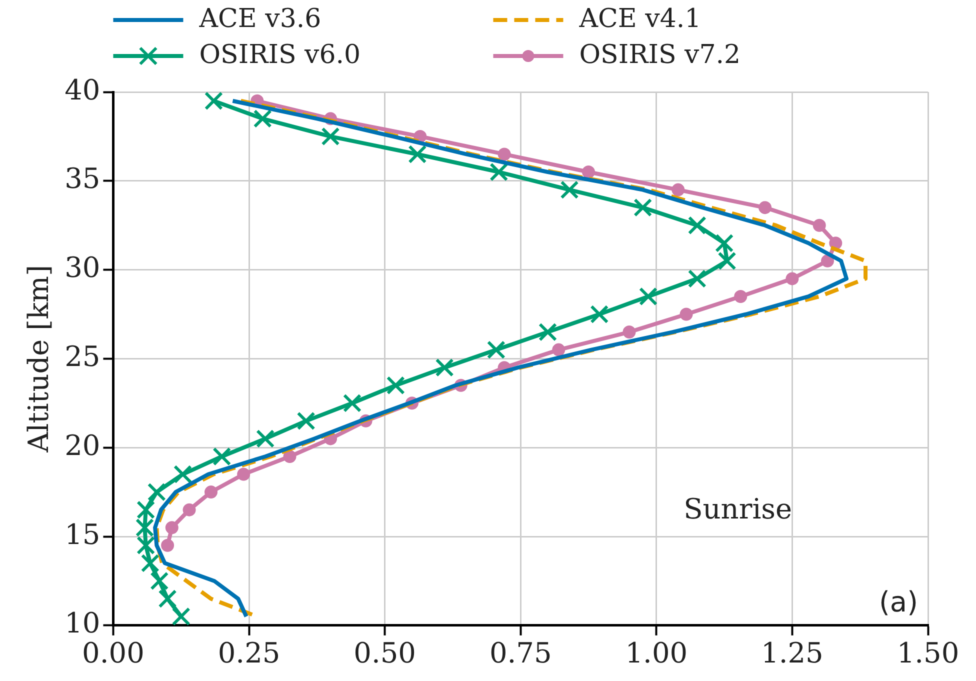 This screenshot has height=681, width=976. I want to click on x-tick-label: 1.25, so click(792, 653).